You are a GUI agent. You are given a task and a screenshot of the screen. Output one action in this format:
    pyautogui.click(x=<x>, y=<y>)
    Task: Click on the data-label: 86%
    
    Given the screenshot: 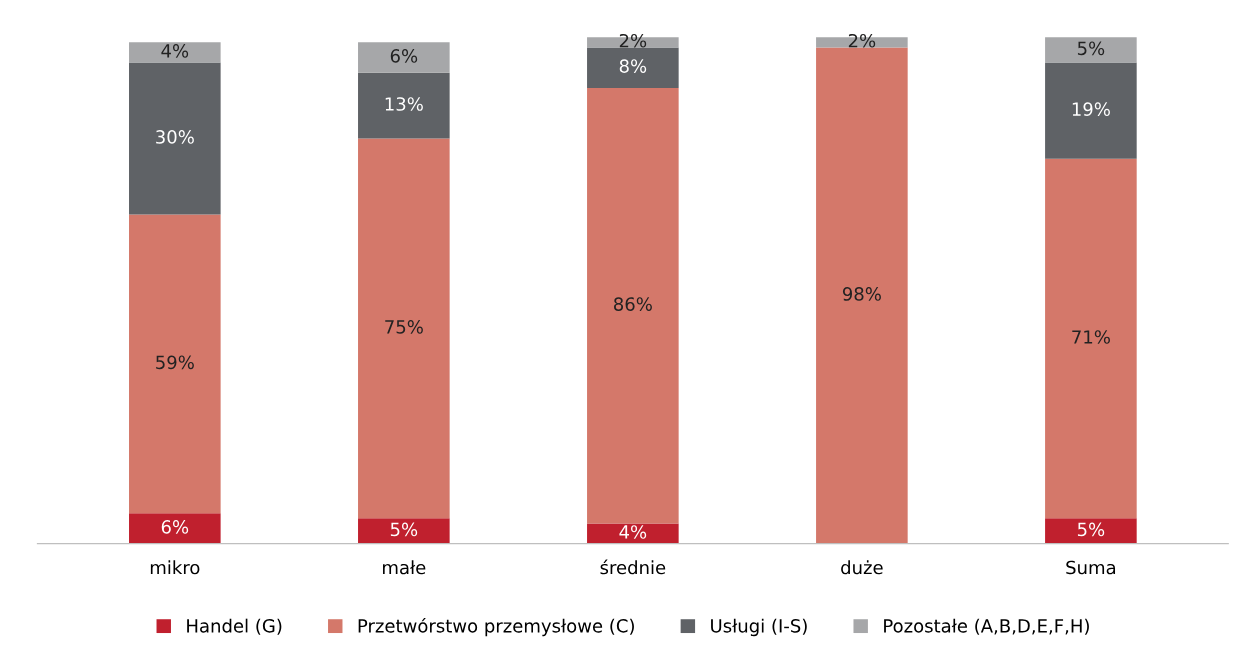 What is the action you would take?
    pyautogui.click(x=633, y=304)
    